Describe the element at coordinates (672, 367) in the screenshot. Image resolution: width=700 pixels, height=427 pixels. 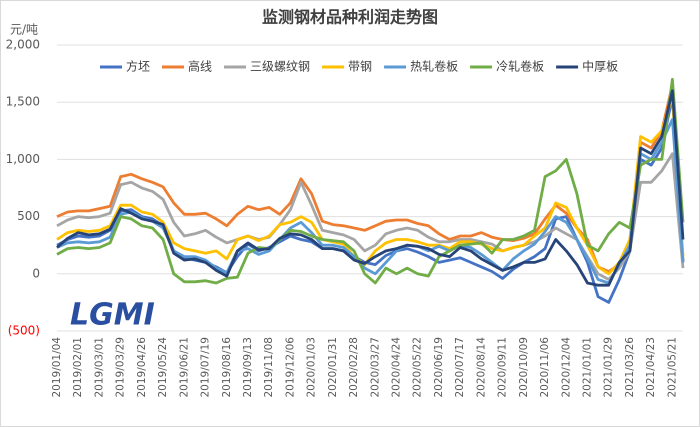
I see `x-tick-label: 2021/05/21` at that location.